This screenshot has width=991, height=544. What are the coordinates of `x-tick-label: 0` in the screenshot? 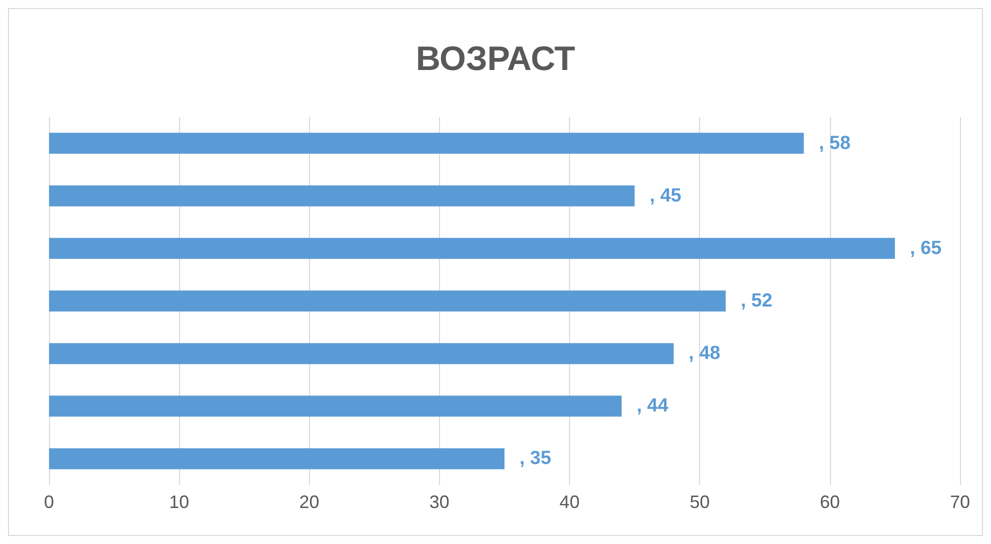 It's located at (49, 502).